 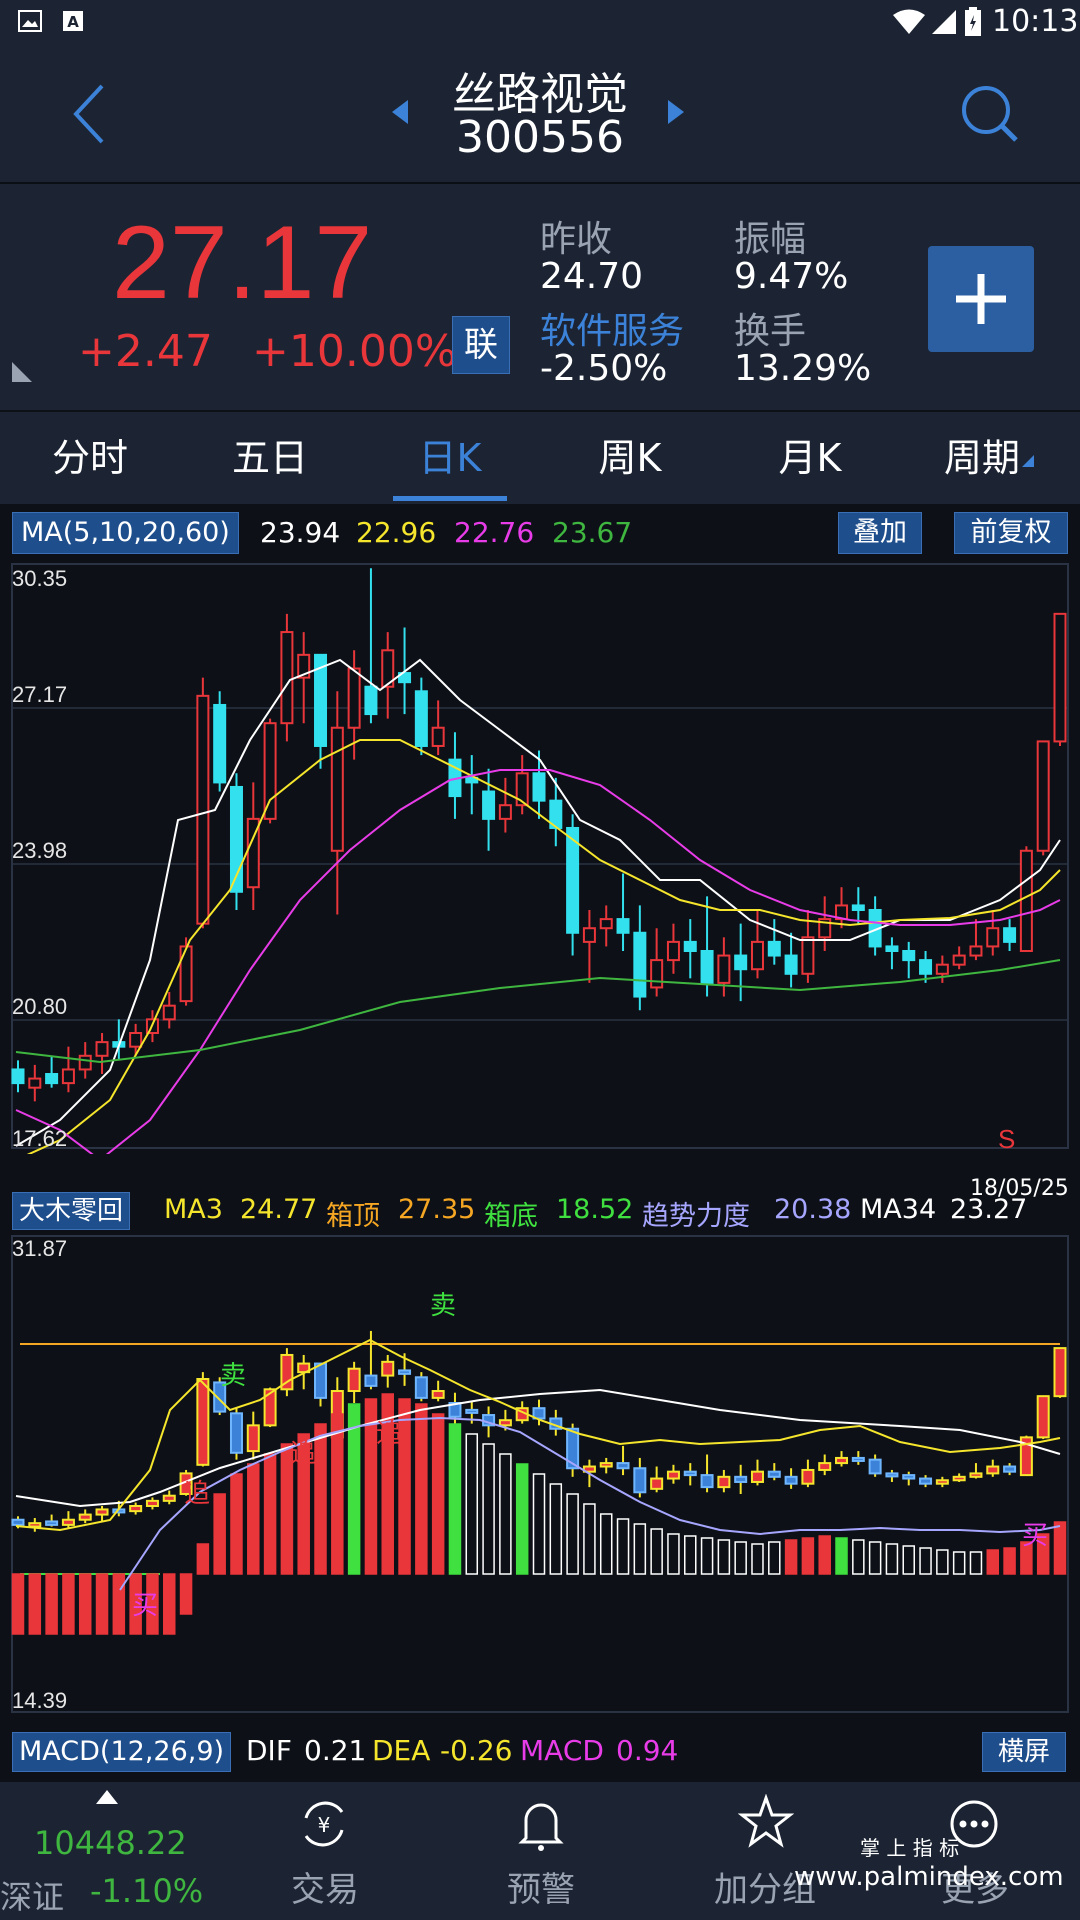 I want to click on back-icon, so click(x=90, y=114).